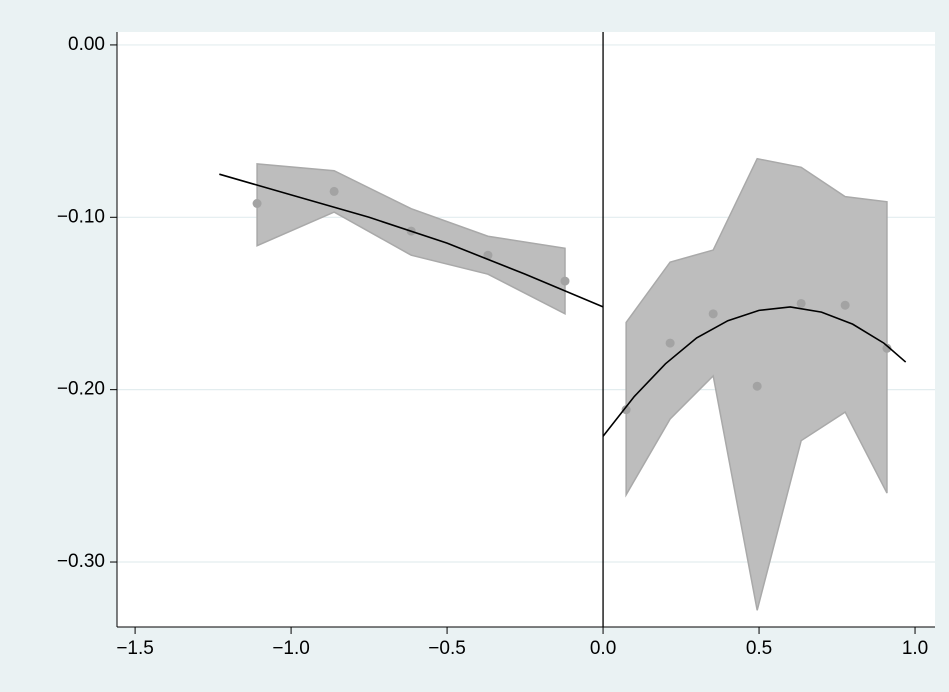 This screenshot has height=692, width=949. I want to click on ci-band, so click(411, 239).